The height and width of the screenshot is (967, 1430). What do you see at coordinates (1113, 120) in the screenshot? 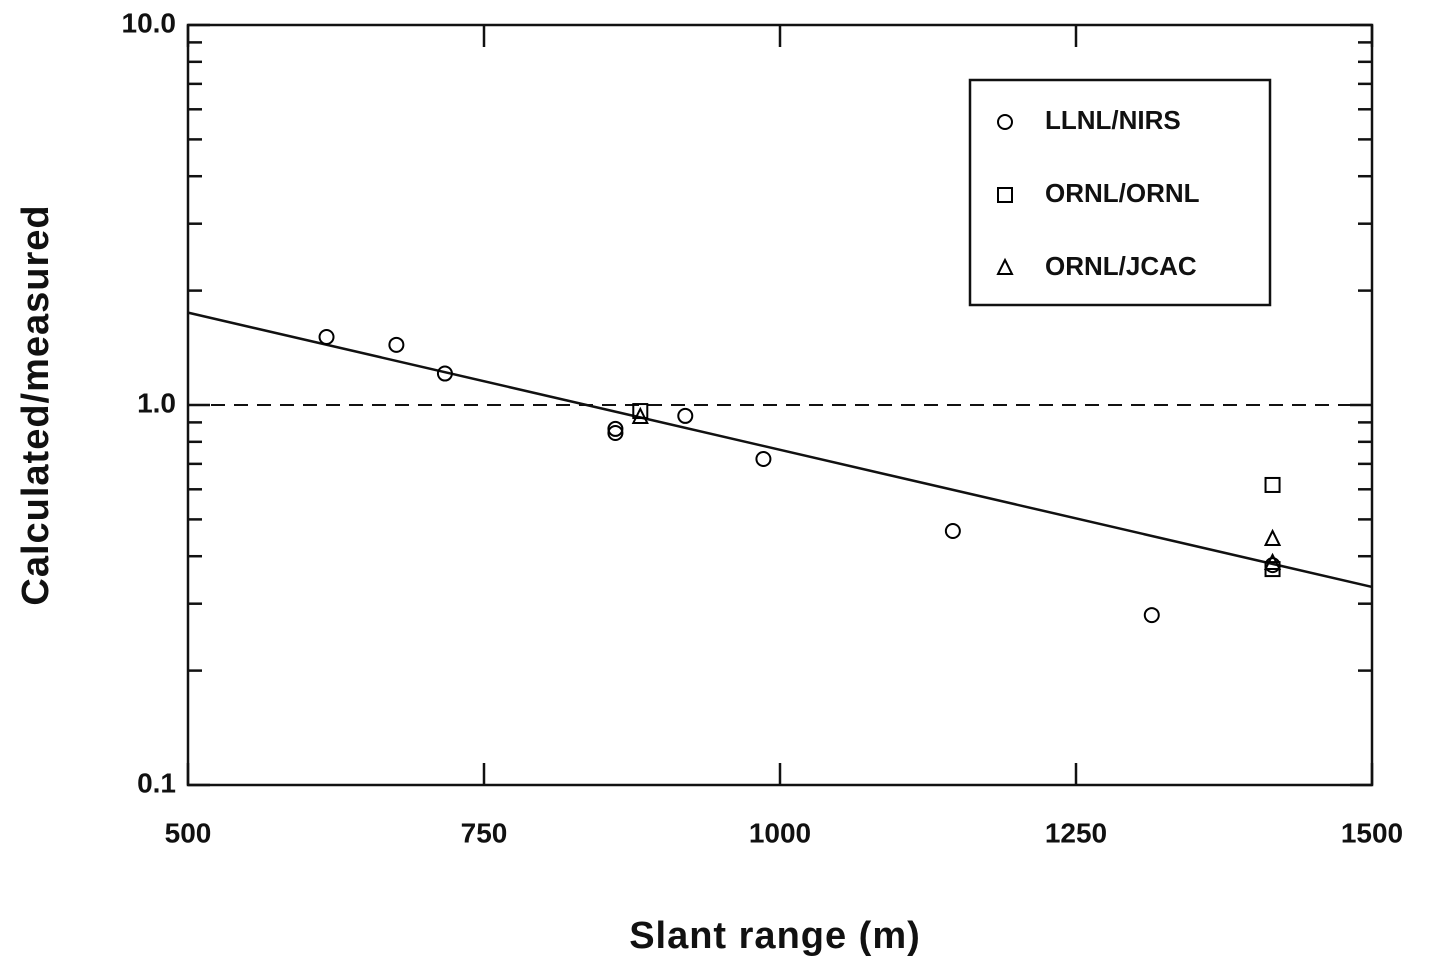
I see `legend-label: LLNL/NIRS` at bounding box center [1113, 120].